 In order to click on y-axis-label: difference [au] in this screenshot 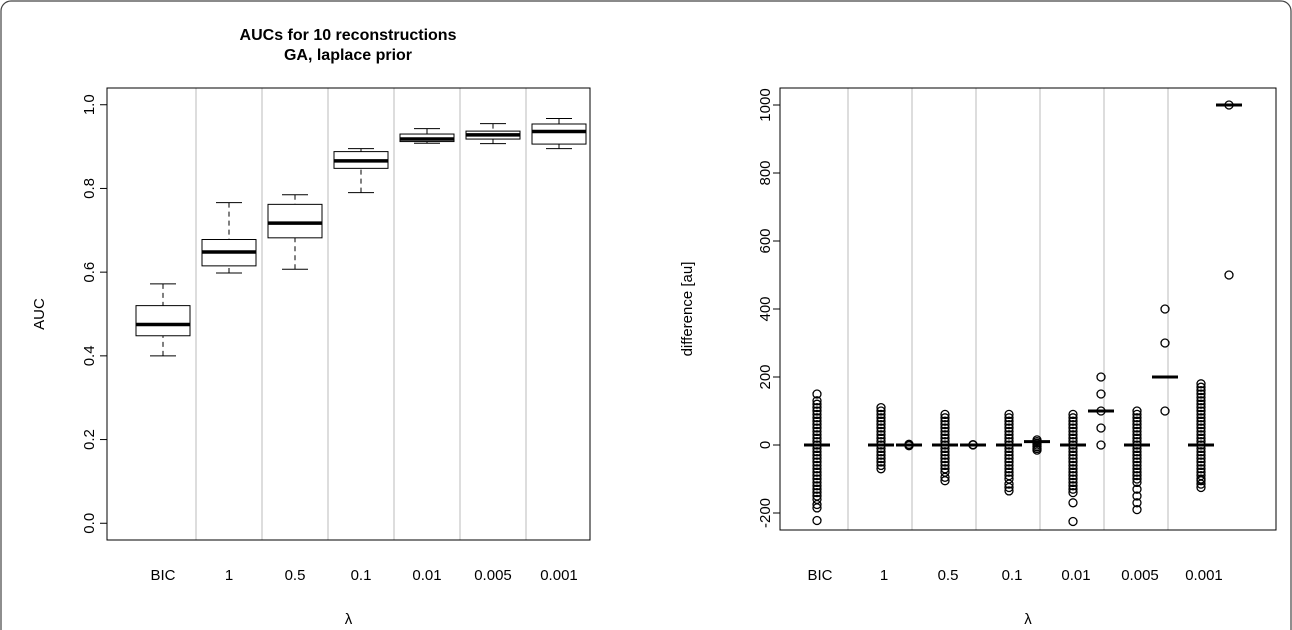, I will do `click(687, 309)`.